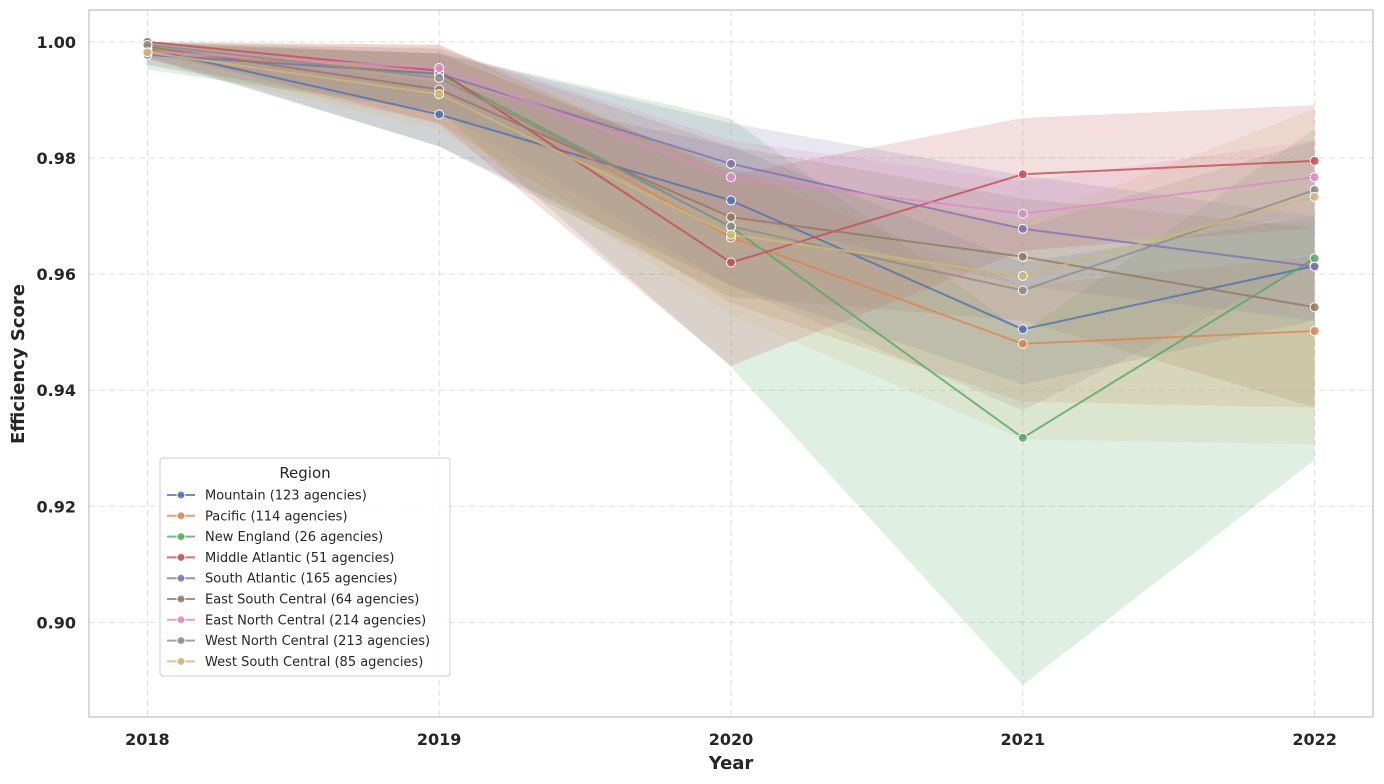 This screenshot has height=784, width=1384. I want to click on legend-label: South Atlantic (165 agencies), so click(301, 579).